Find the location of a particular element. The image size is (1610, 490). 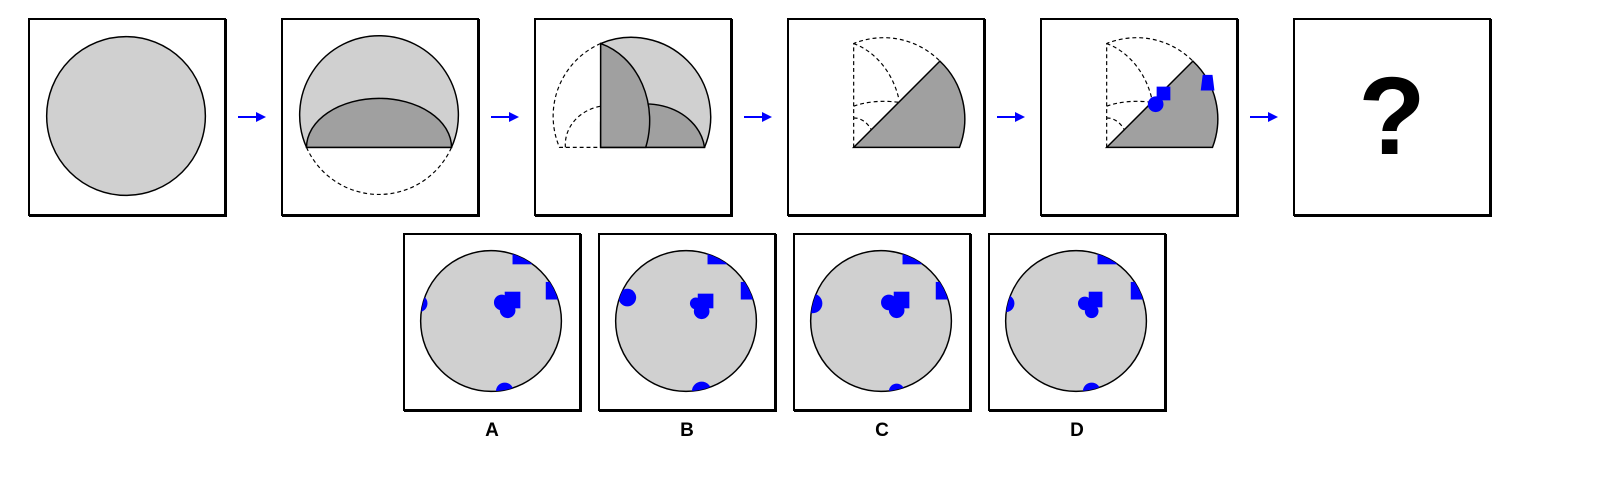

option-a-figure is located at coordinates (491, 321).